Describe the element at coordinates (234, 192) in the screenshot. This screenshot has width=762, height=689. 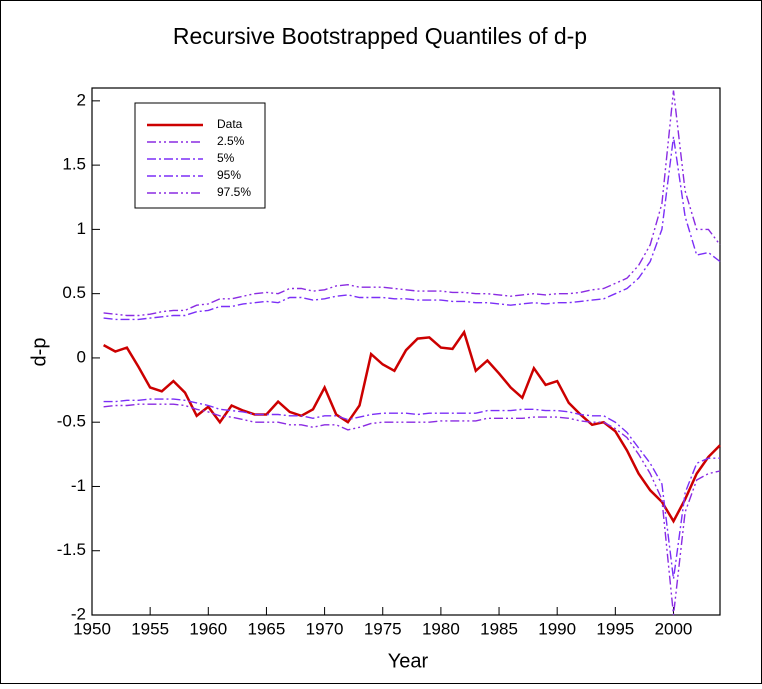
I see `legend-label: 97.5%` at that location.